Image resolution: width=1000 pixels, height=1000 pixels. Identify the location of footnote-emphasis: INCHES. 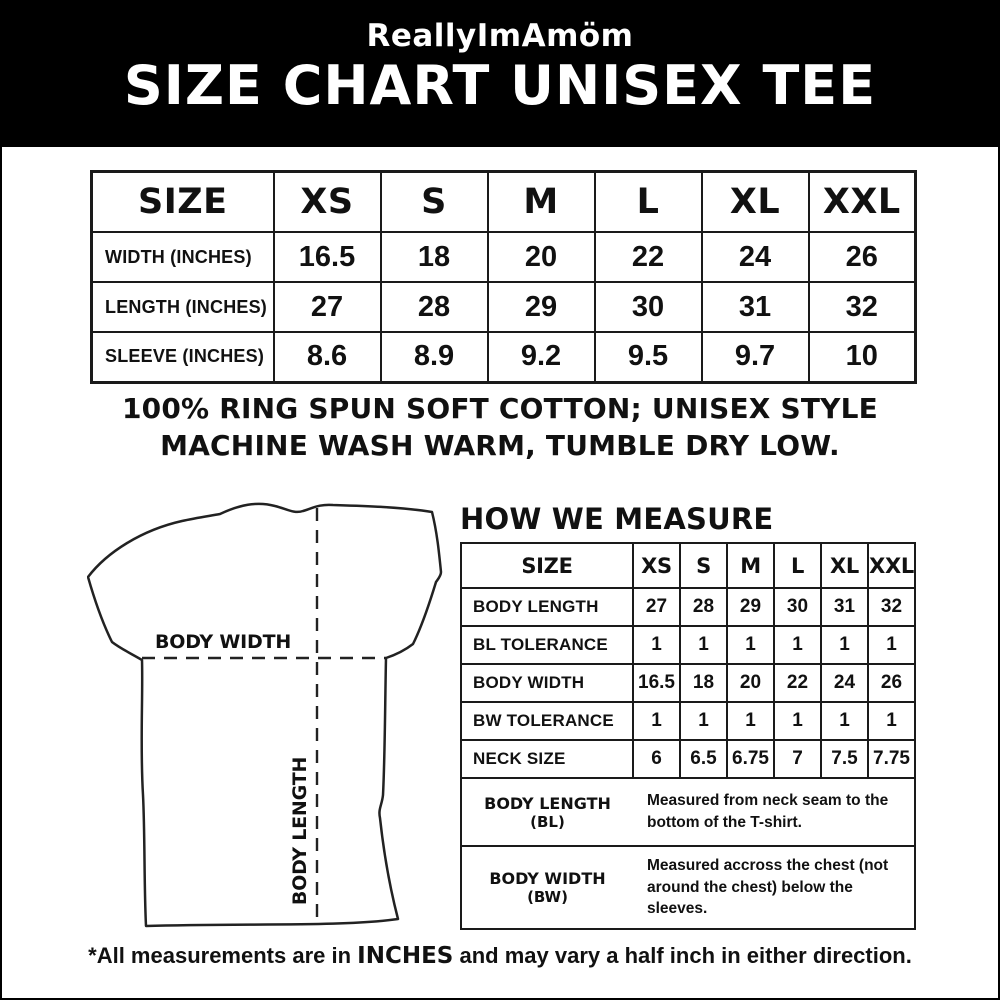
(405, 956).